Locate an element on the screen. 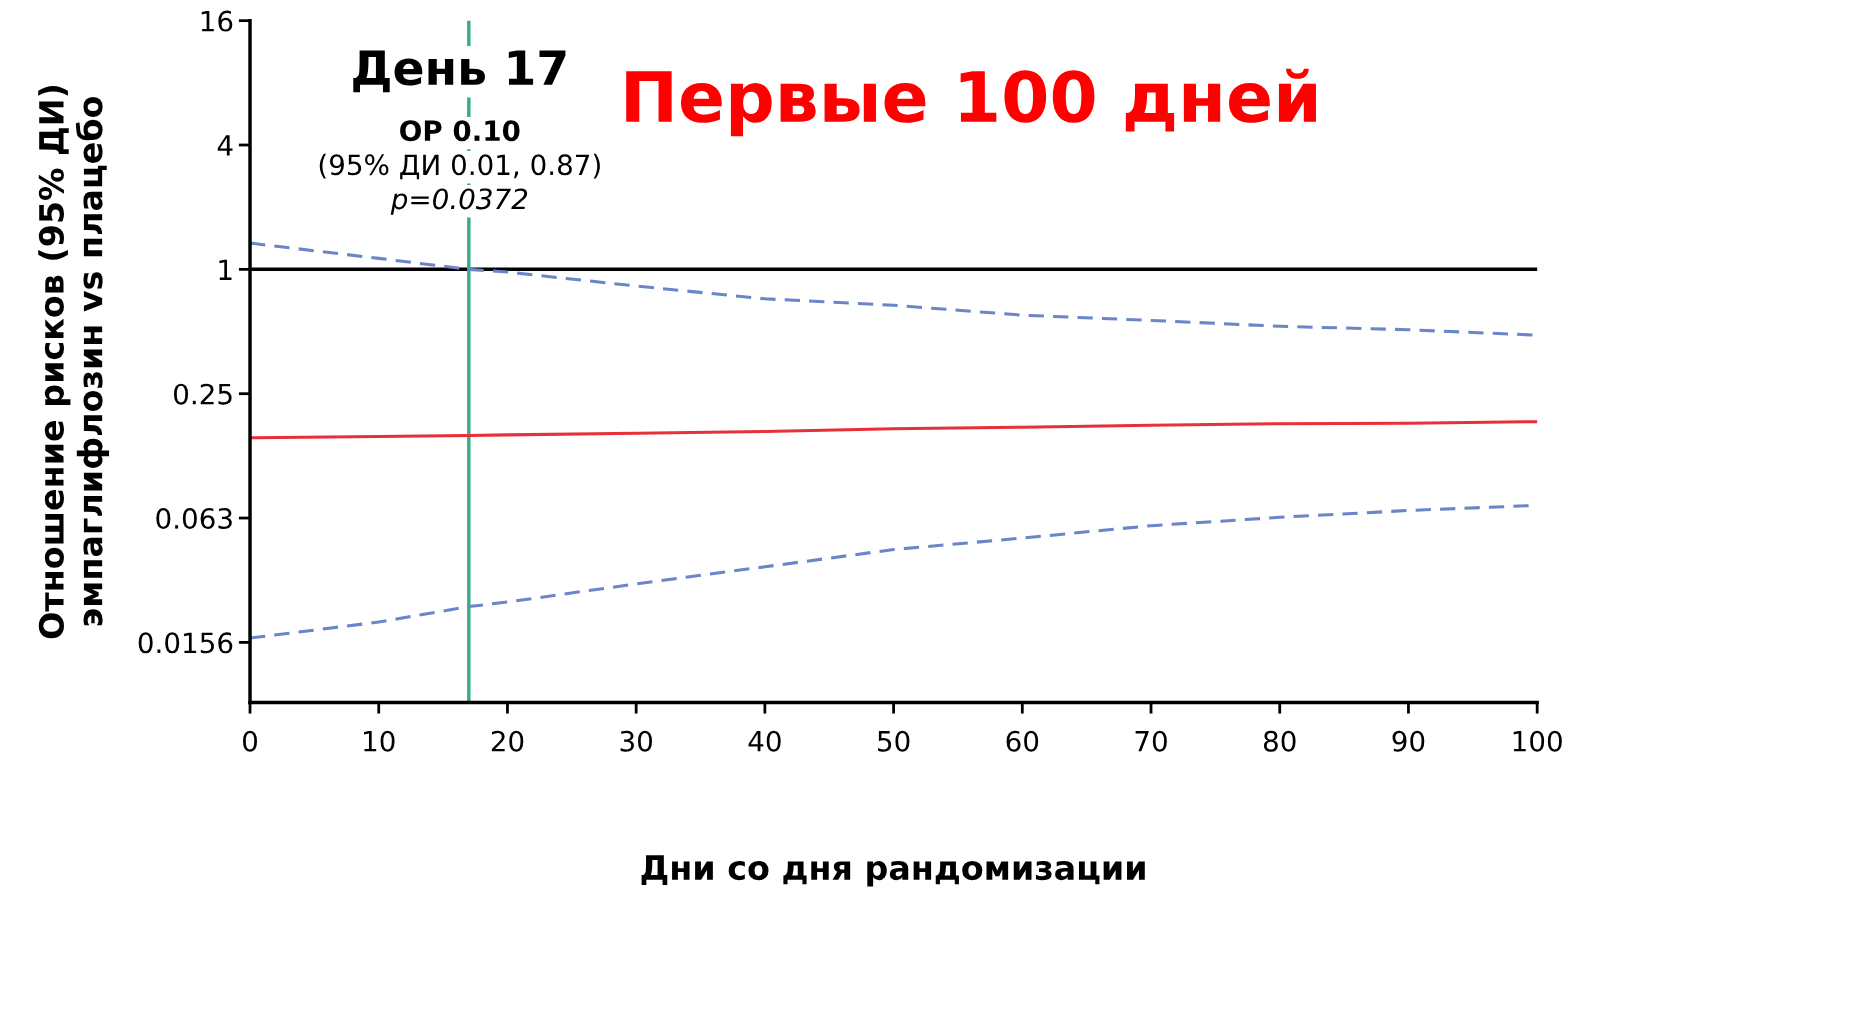  x-tick-label: 50 is located at coordinates (894, 741).